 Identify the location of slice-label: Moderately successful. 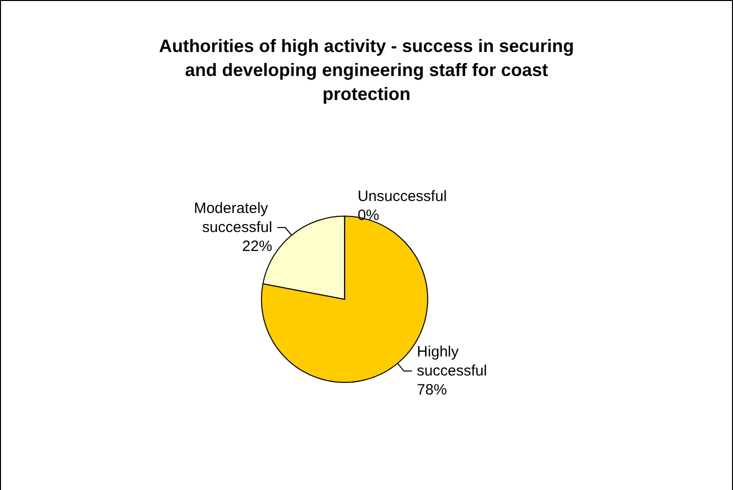
(233, 218).